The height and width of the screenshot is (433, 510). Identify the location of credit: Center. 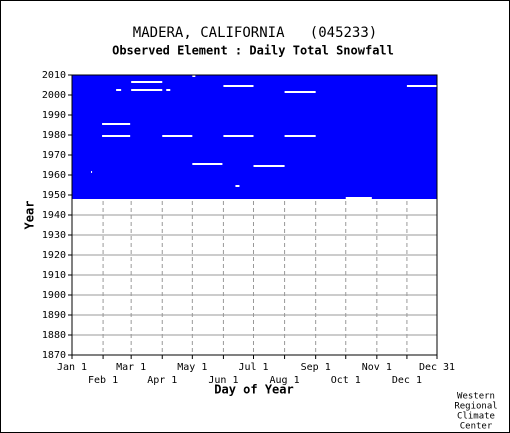
(476, 427).